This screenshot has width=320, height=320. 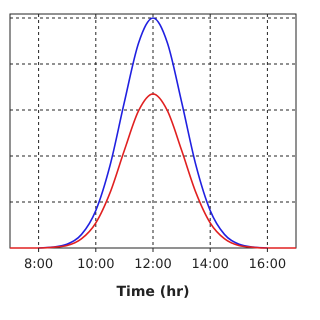 I want to click on x-axis-title: Time (hr), so click(x=153, y=292).